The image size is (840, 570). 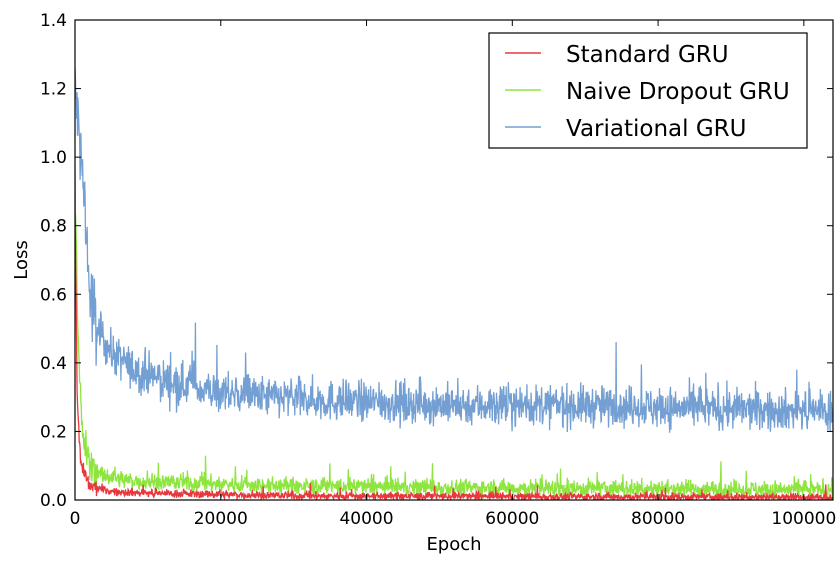 What do you see at coordinates (366, 519) in the screenshot?
I see `x-tick-label: 40000` at bounding box center [366, 519].